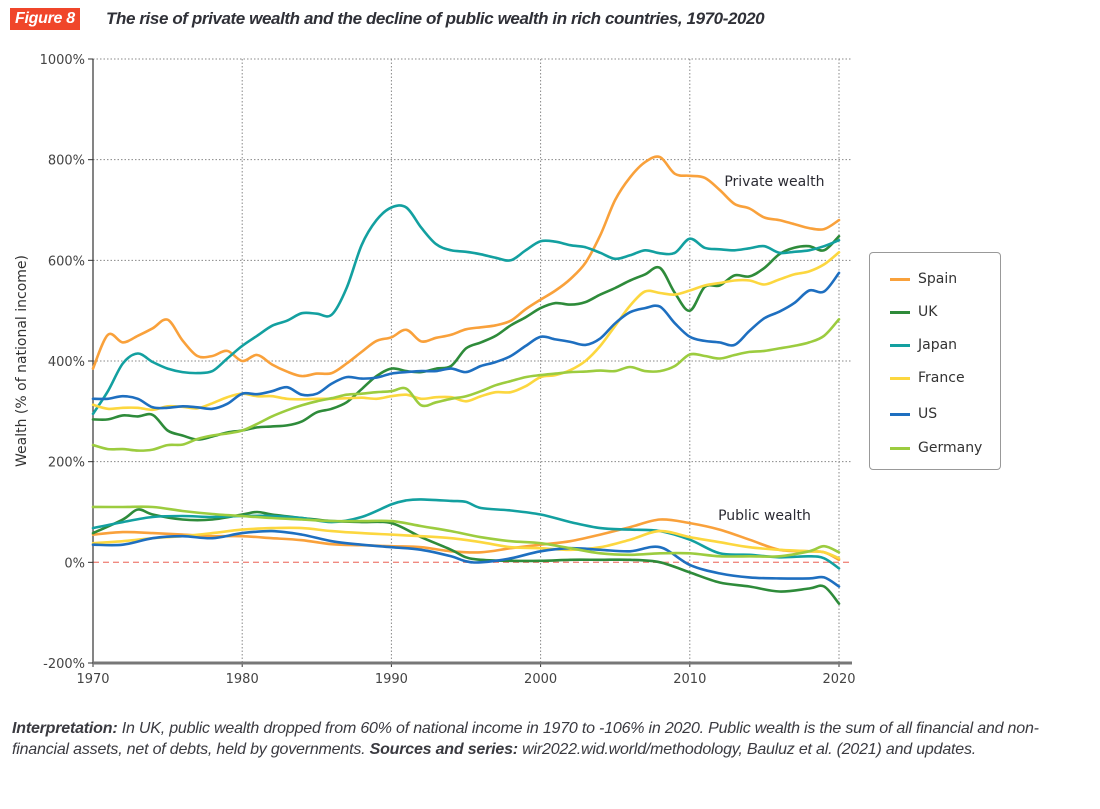 The width and height of the screenshot is (1100, 809). I want to click on series-line-private-germany, so click(466, 384).